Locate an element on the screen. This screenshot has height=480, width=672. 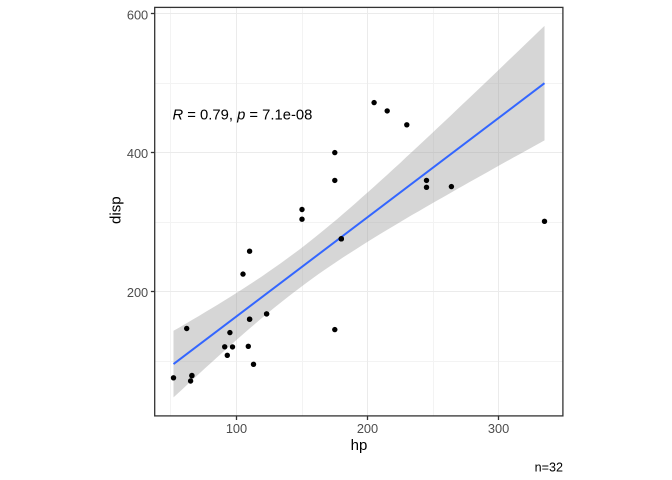
svg-text: 400 is located at coordinates (137, 153).